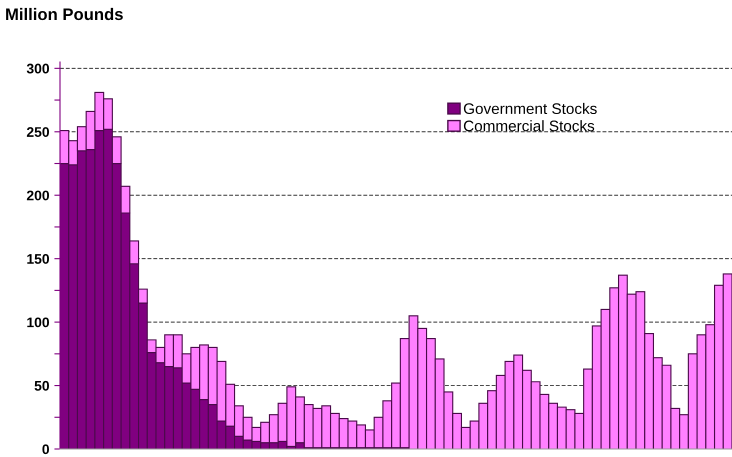 Image resolution: width=732 pixels, height=457 pixels. Describe the element at coordinates (529, 126) in the screenshot. I see `legend-label: Commercial Stocks` at that location.